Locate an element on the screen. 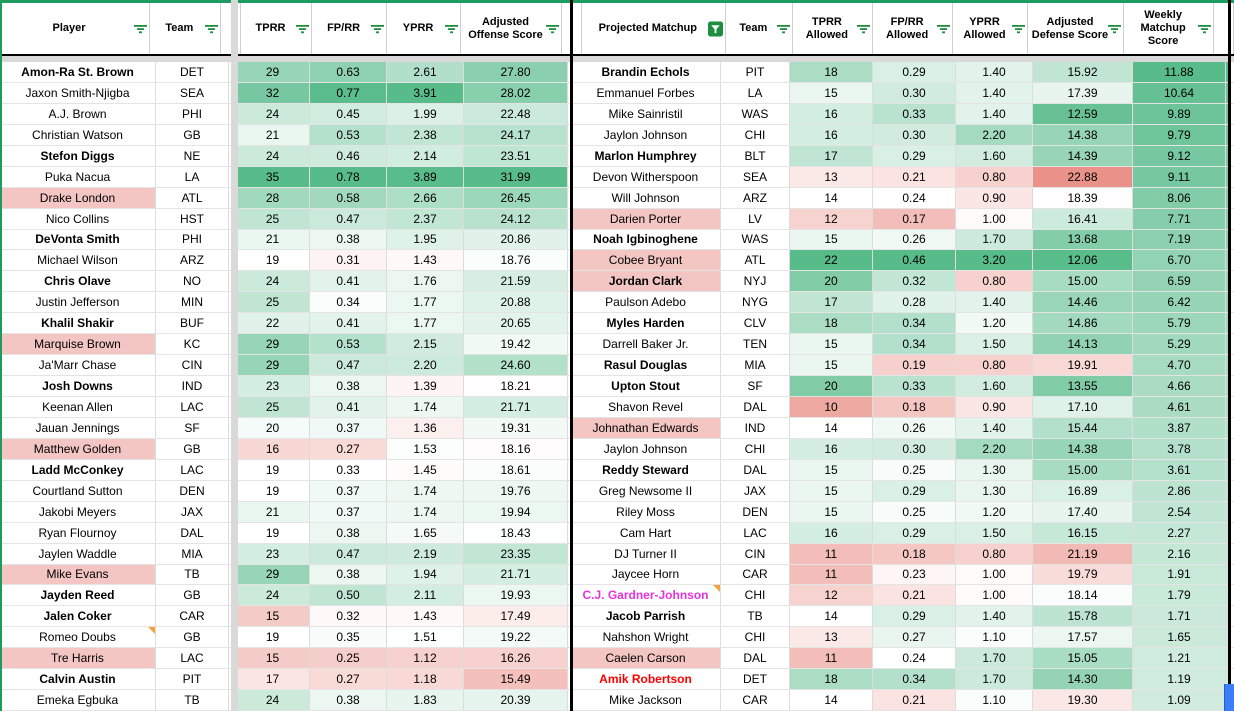 The width and height of the screenshot is (1234, 711). tprr-allowed-cell: 15 is located at coordinates (831, 239).